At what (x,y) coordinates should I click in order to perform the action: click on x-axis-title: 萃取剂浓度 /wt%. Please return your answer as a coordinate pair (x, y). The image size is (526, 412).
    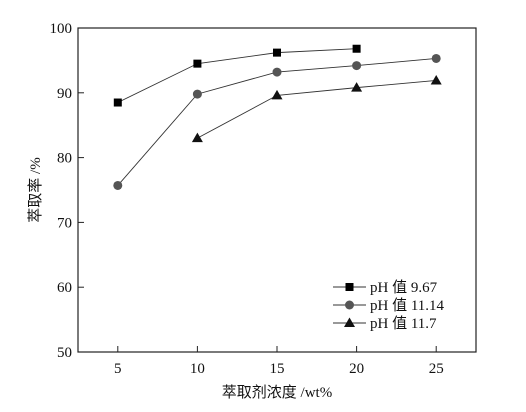
    Looking at the image, I should click on (277, 392).